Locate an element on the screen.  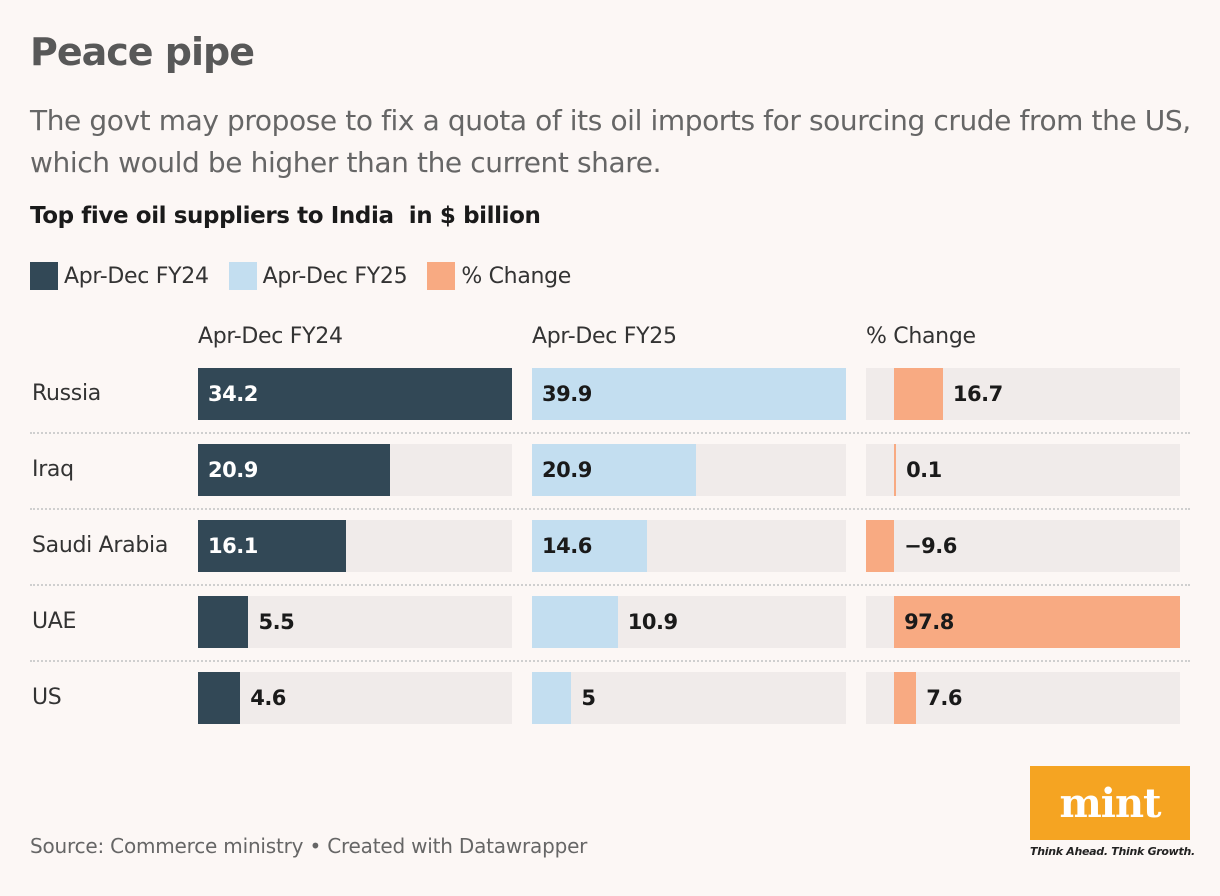
legend: Apr-Dec FY24 Apr-Dec FY25 % Change is located at coordinates (310, 276).